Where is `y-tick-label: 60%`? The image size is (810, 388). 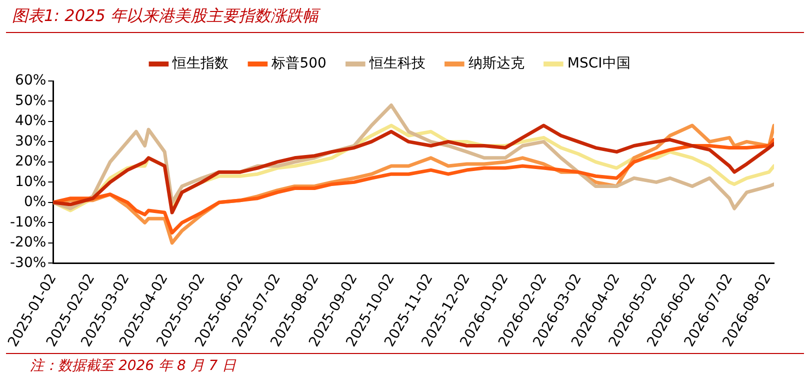 y-tick-label: 60% is located at coordinates (30, 80).